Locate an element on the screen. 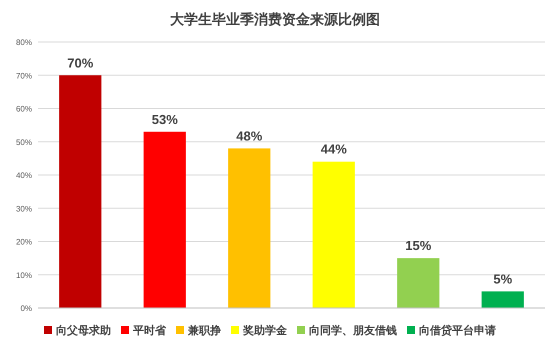 The width and height of the screenshot is (550, 349). data-label: 15% is located at coordinates (418, 246).